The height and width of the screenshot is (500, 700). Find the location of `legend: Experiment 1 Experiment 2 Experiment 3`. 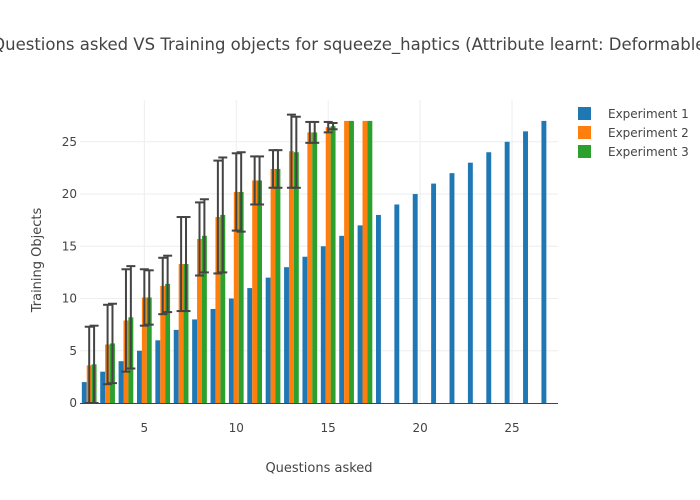

legend: Experiment 1 Experiment 2 Experiment 3 is located at coordinates (635, 132).